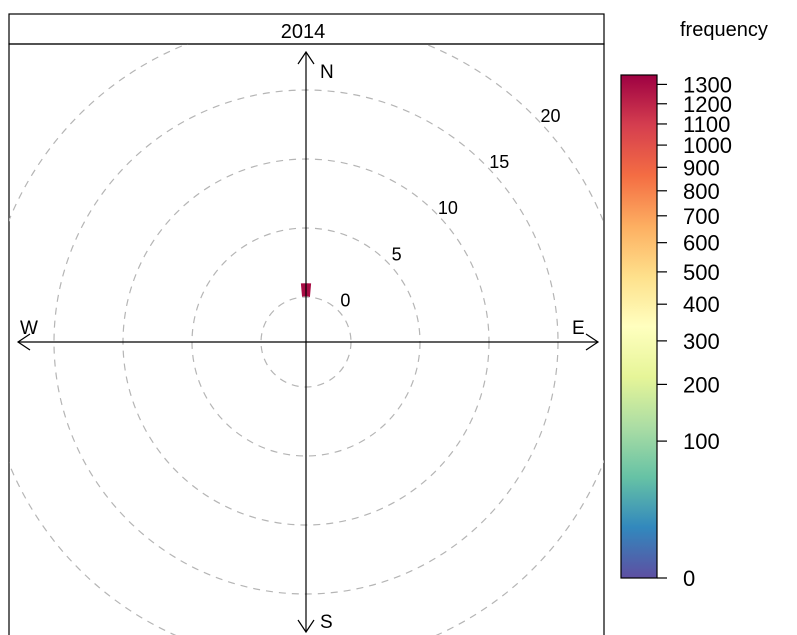 The height and width of the screenshot is (635, 797). What do you see at coordinates (306, 626) in the screenshot?
I see `south-arrow` at bounding box center [306, 626].